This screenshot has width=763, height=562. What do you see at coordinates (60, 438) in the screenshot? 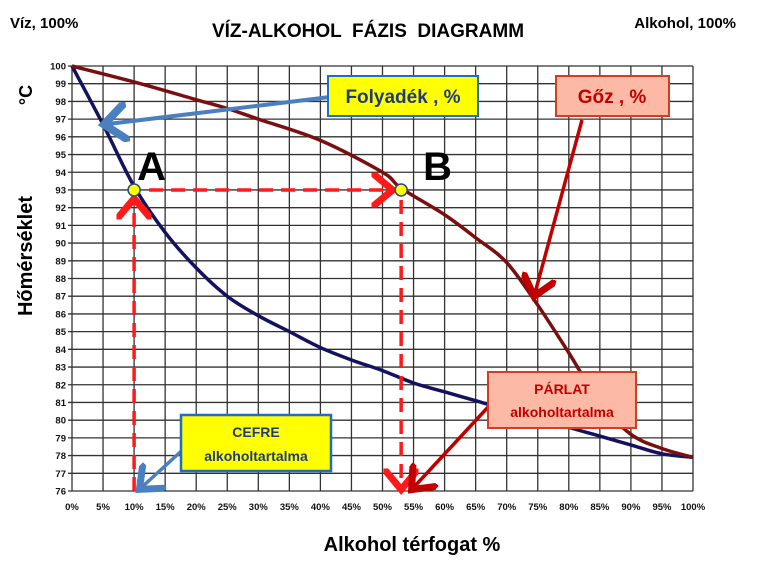
I see `y-tick-label: 79` at bounding box center [60, 438].